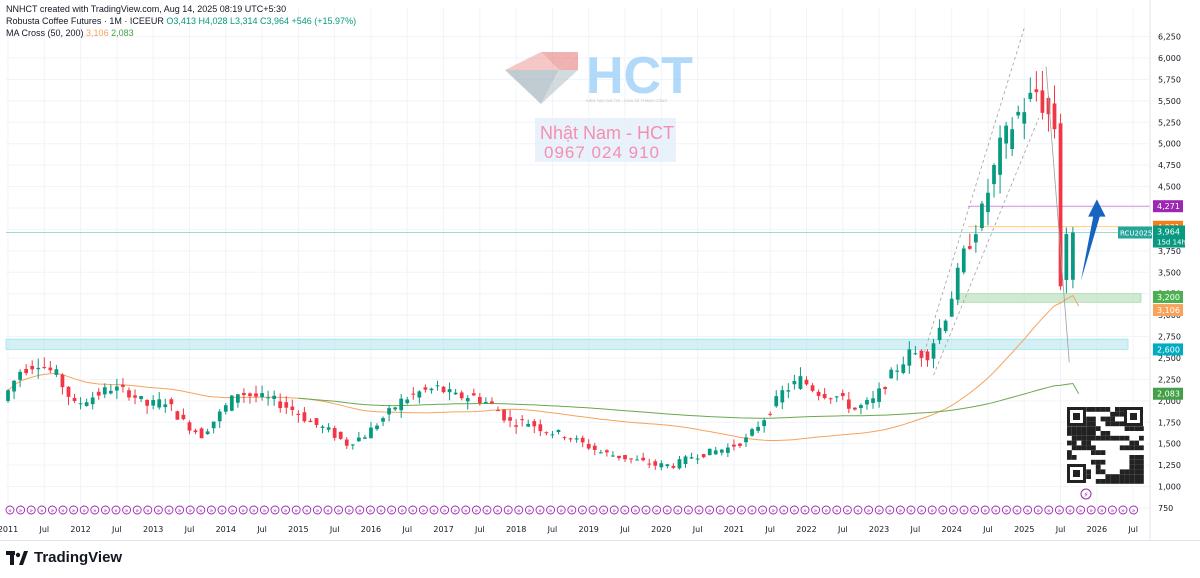  Describe the element at coordinates (1169, 444) in the screenshot. I see `y-tick-label: 1,500` at that location.